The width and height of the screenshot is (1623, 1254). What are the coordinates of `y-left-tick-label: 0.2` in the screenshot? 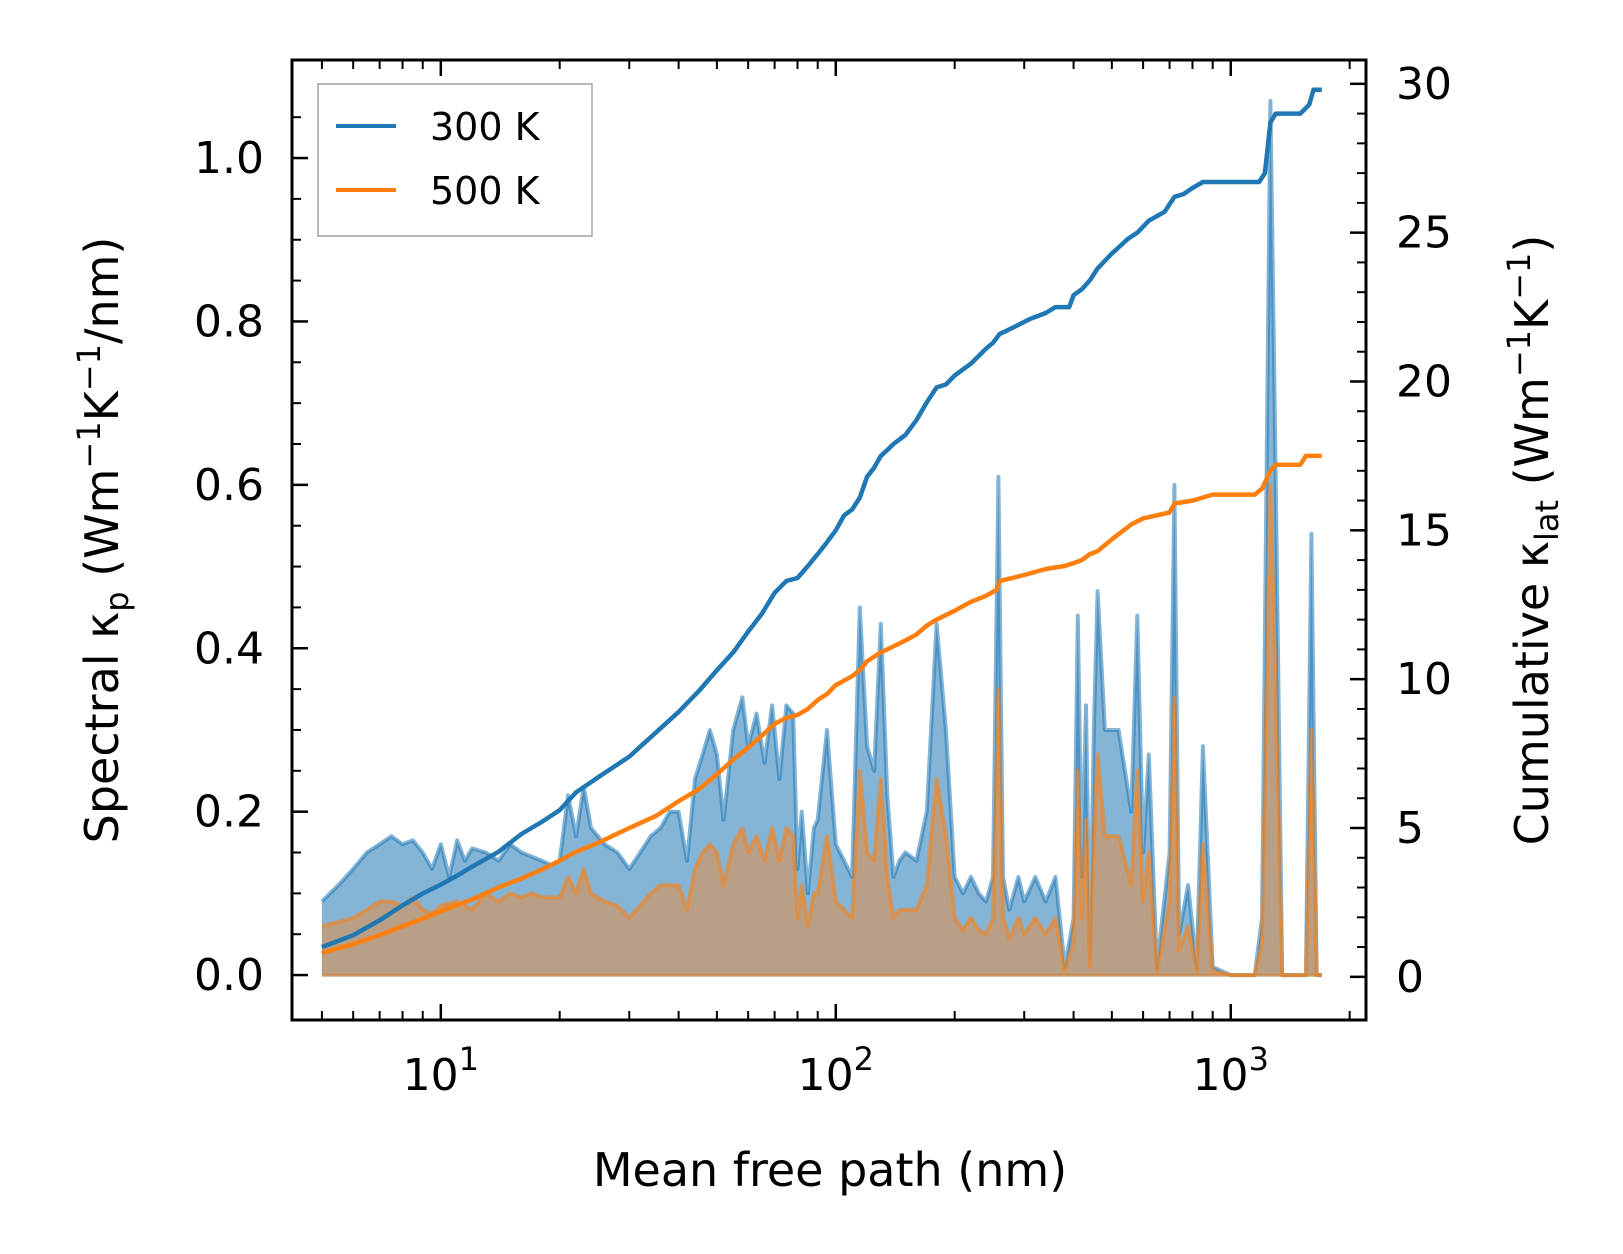 It's located at (229, 812).